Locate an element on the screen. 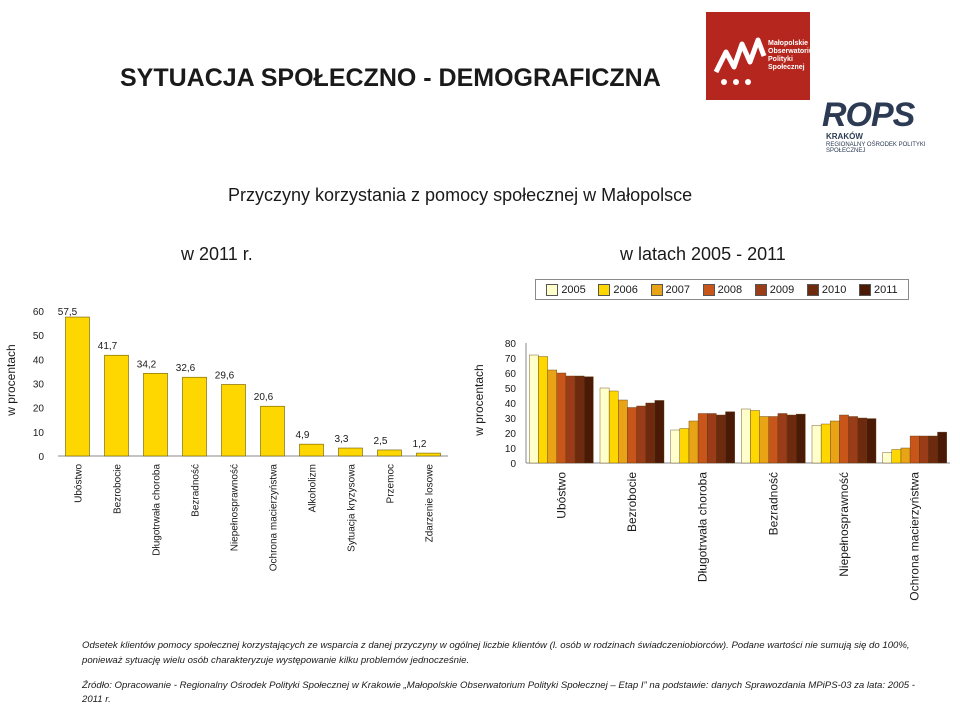 Image resolution: width=960 pixels, height=720 pixels. legend-label: 2011 is located at coordinates (885, 289).